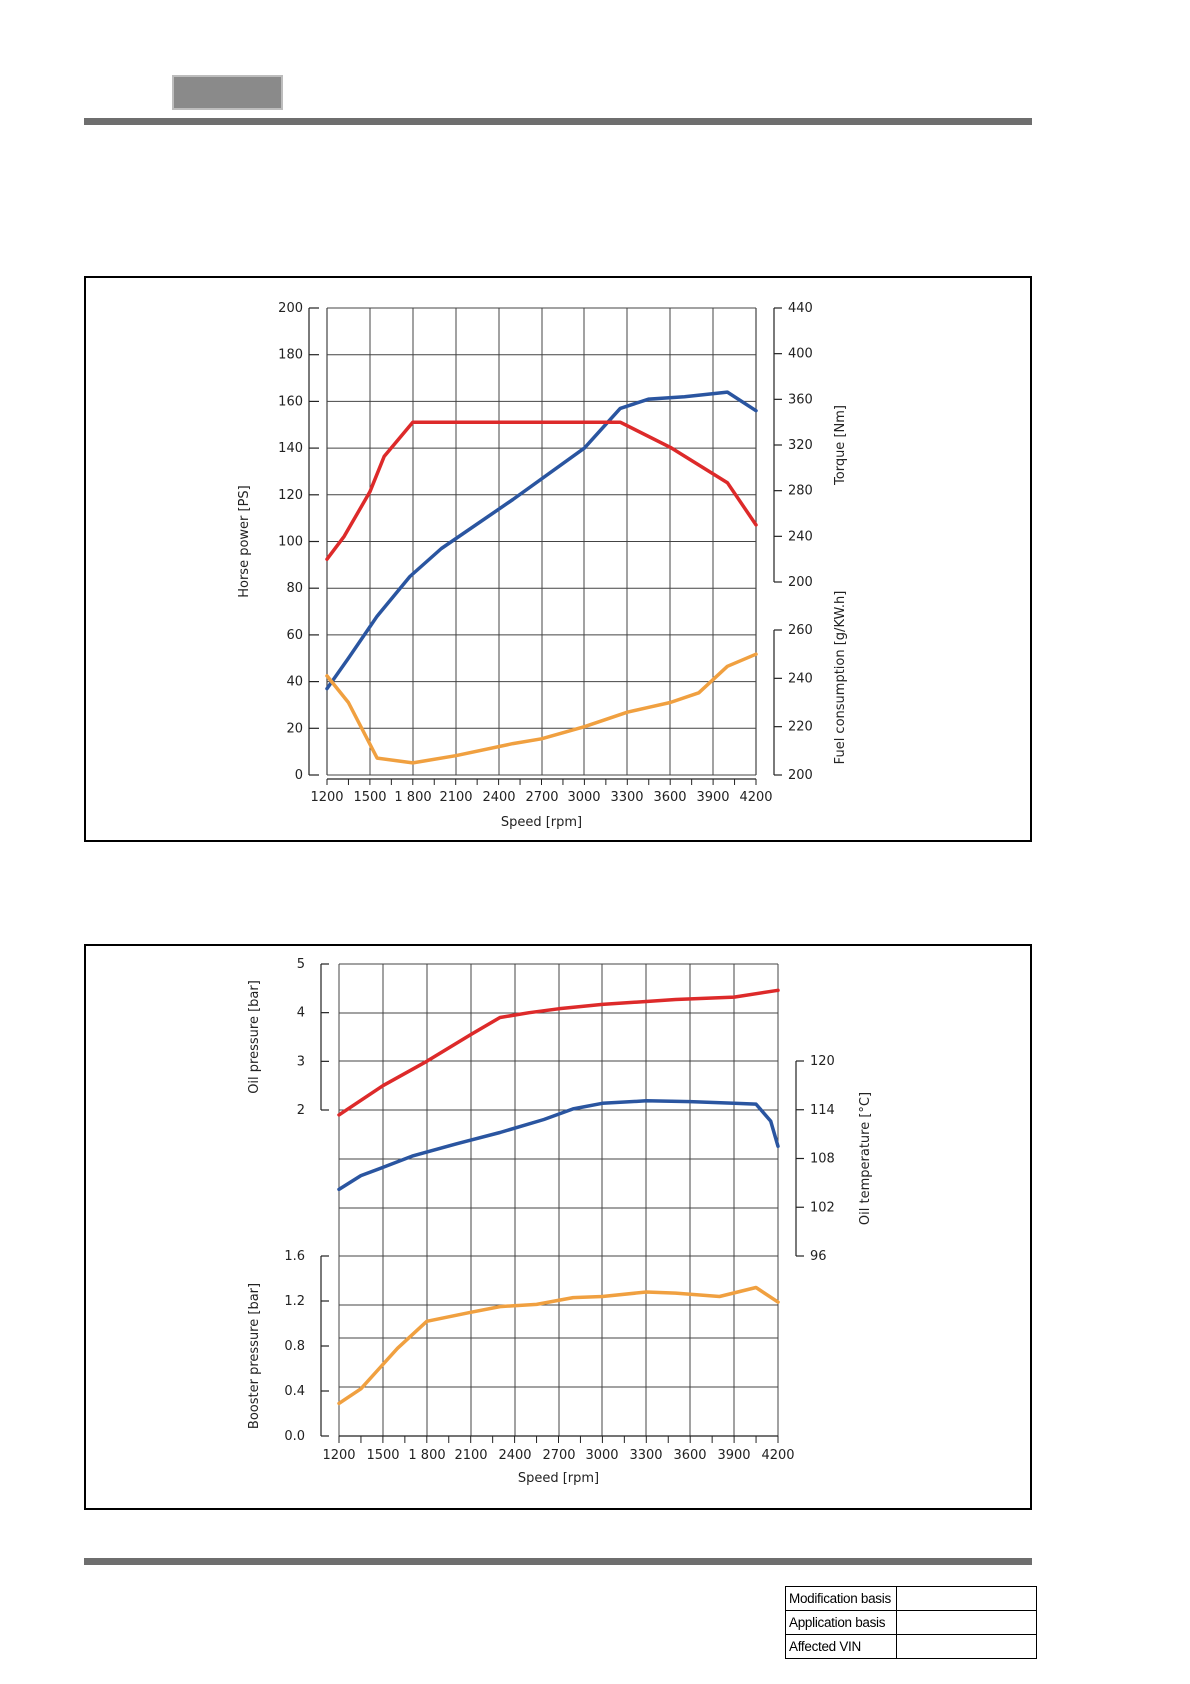 The width and height of the screenshot is (1190, 1684). Describe the element at coordinates (290, 495) in the screenshot. I see `hp-tick-label: 120` at that location.